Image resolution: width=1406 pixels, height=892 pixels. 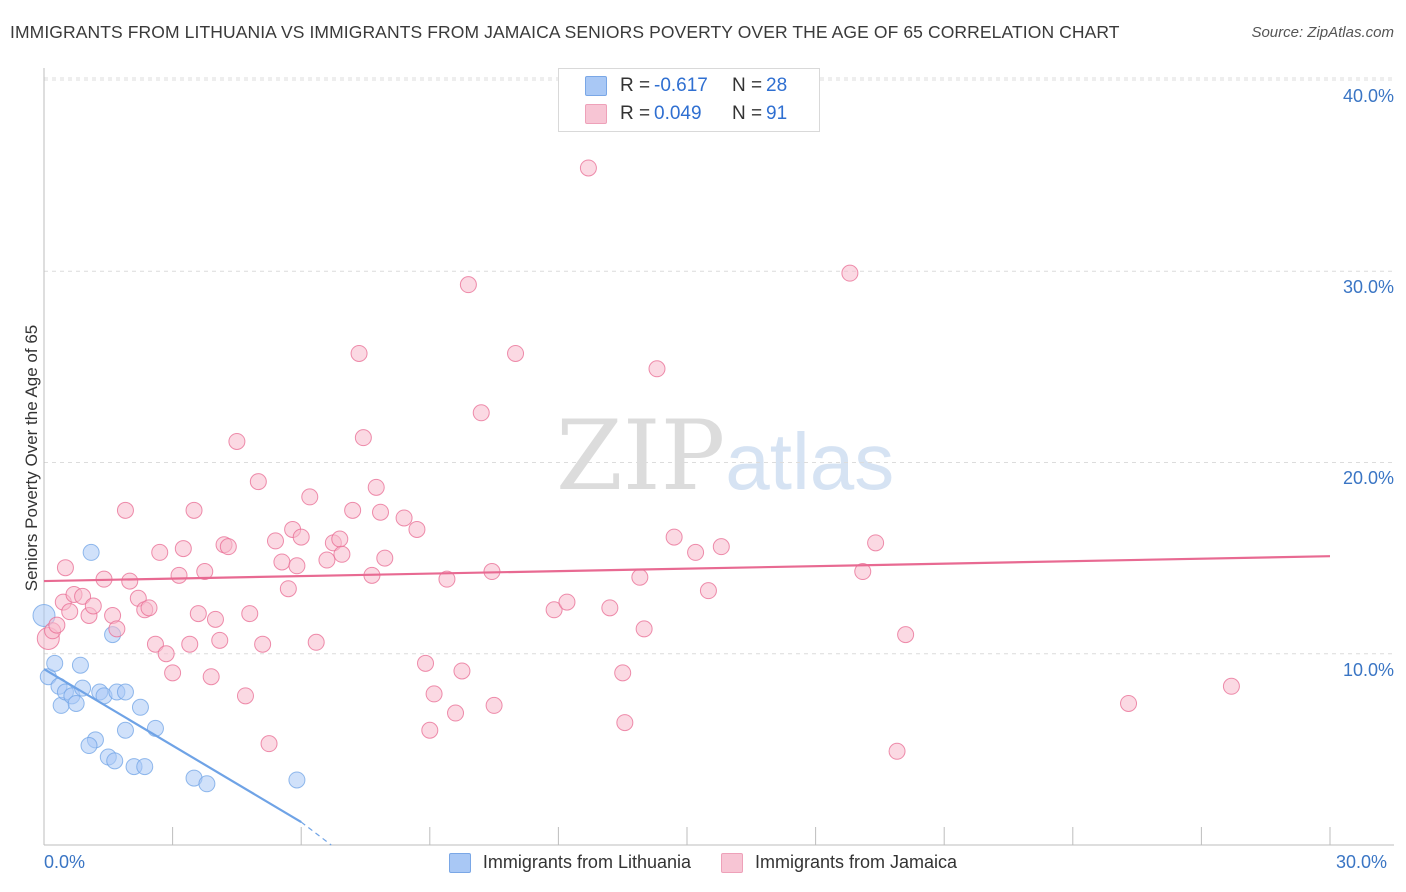 I want to click on source-label: Source: ZipAtlas.com, so click(x=1322, y=32).